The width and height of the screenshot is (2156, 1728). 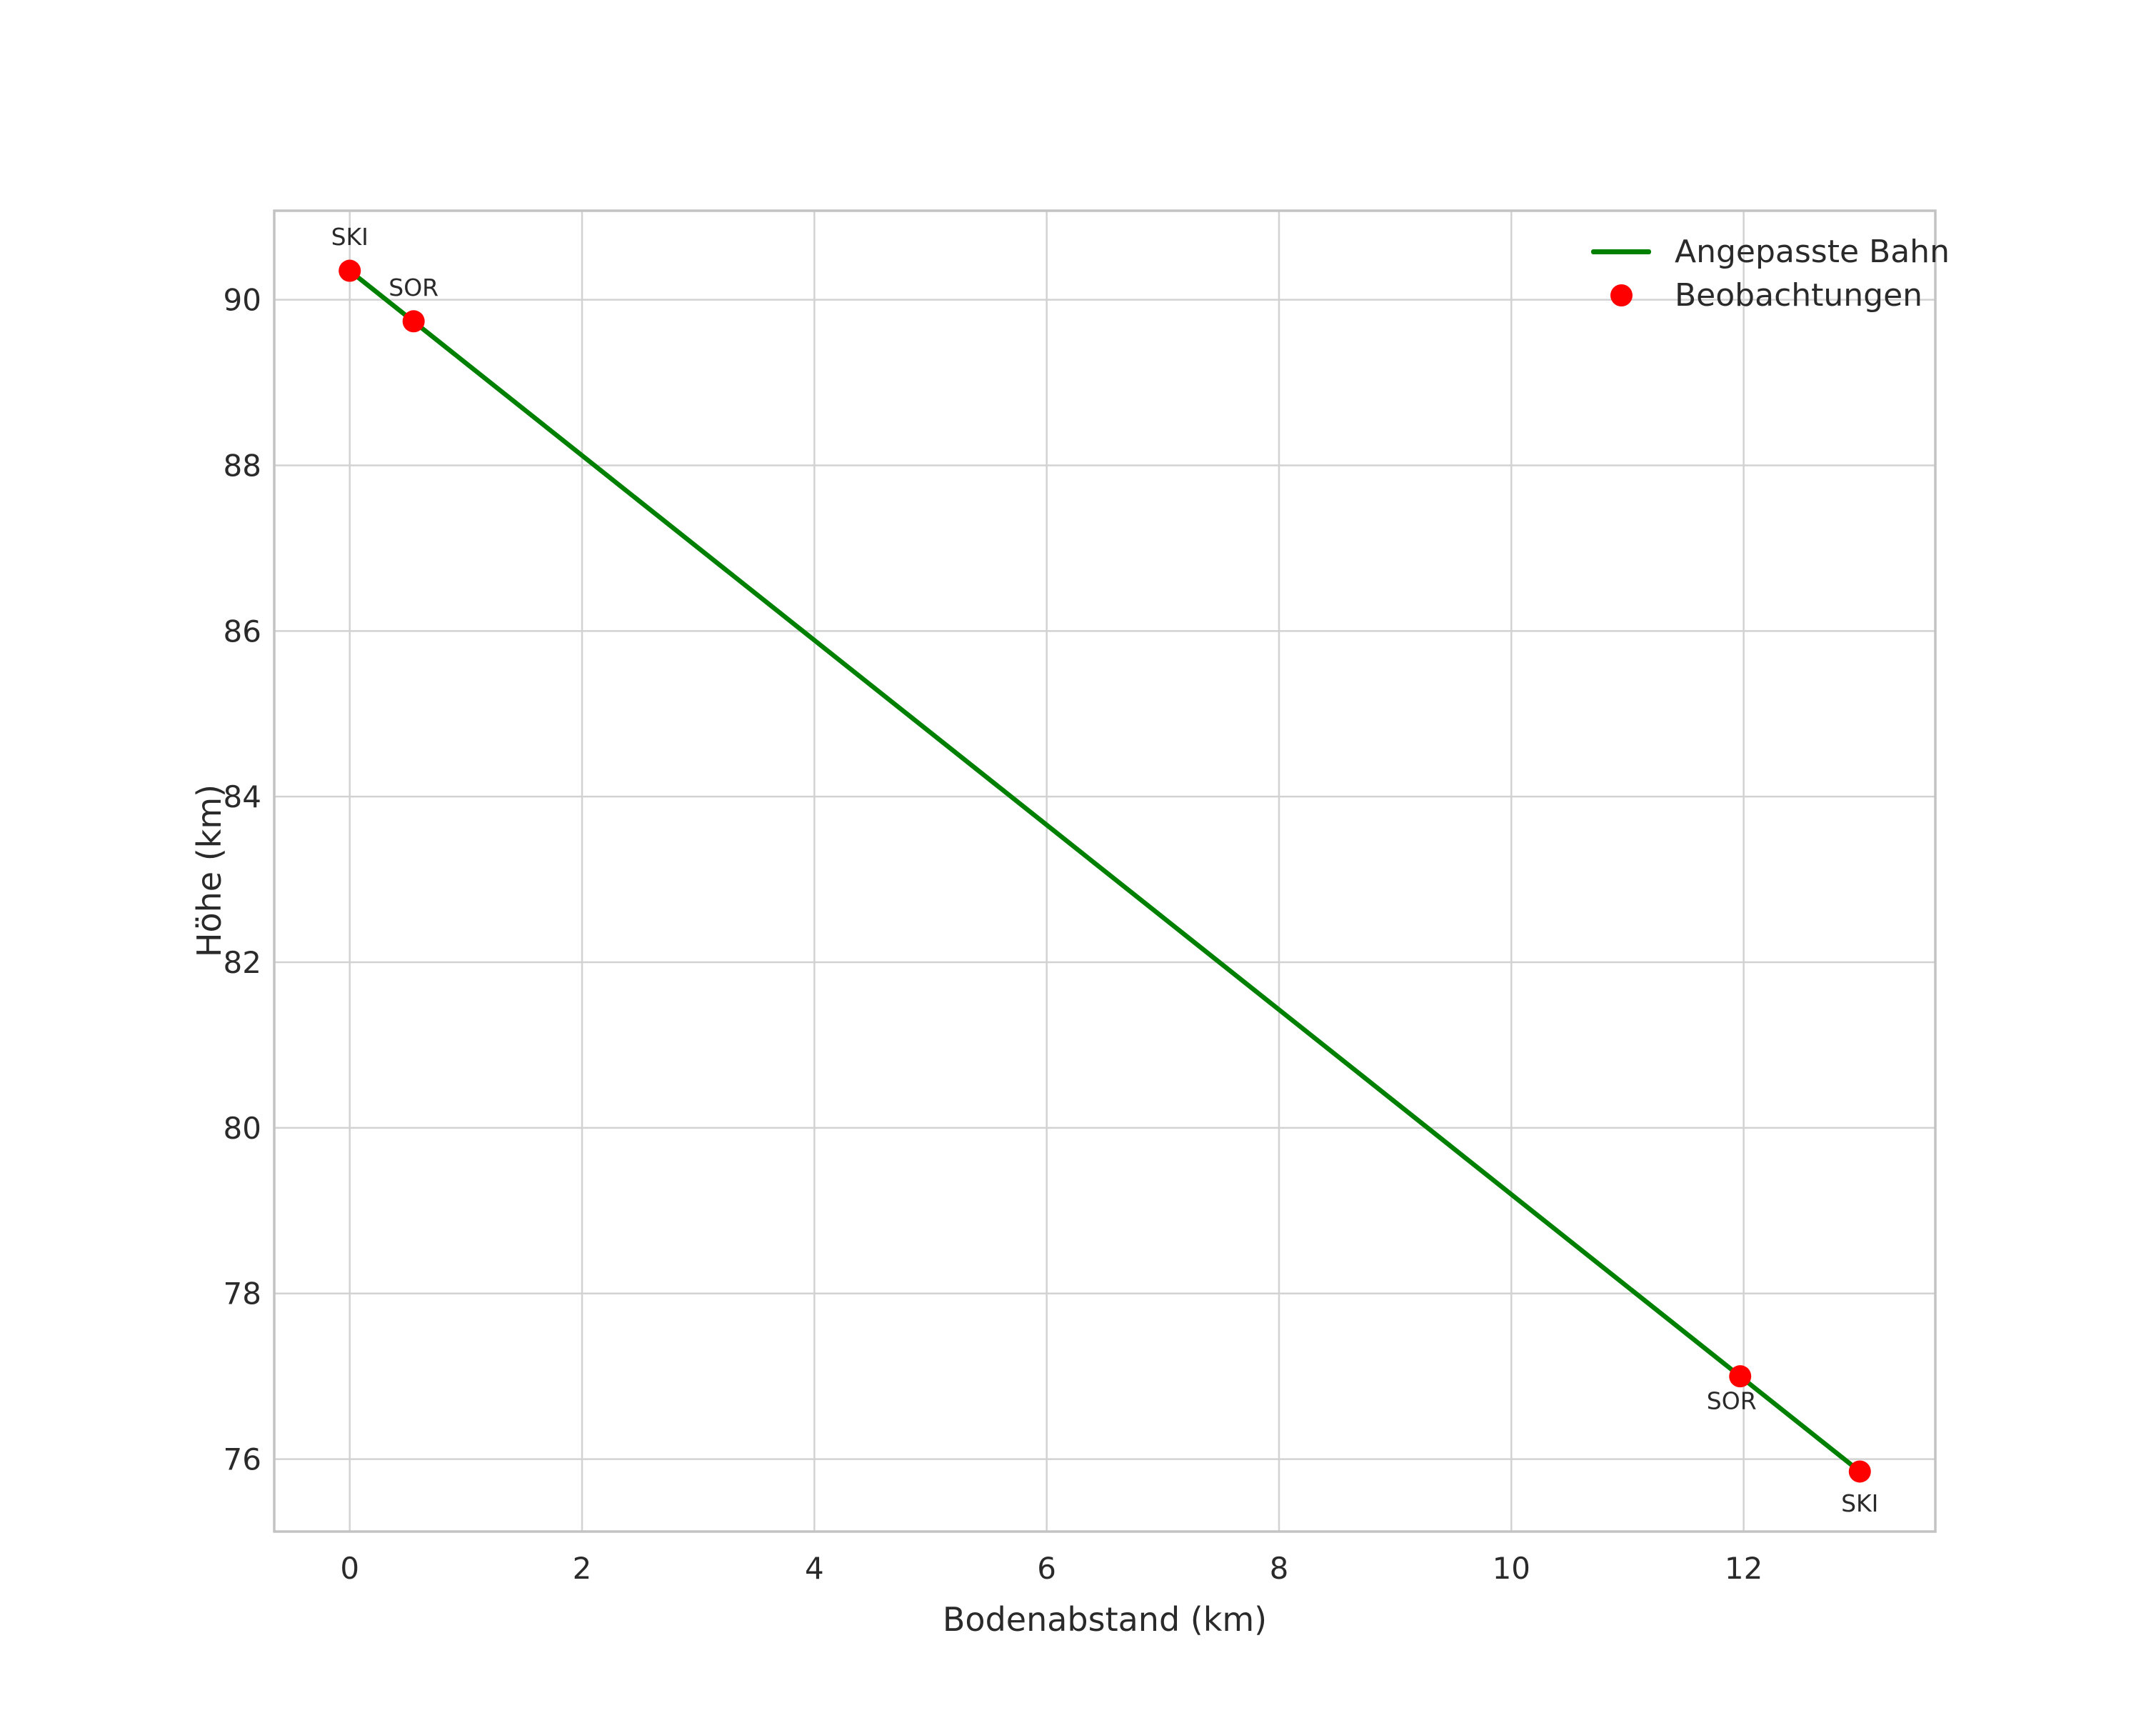 I want to click on y-tick-label: 84, so click(x=243, y=796).